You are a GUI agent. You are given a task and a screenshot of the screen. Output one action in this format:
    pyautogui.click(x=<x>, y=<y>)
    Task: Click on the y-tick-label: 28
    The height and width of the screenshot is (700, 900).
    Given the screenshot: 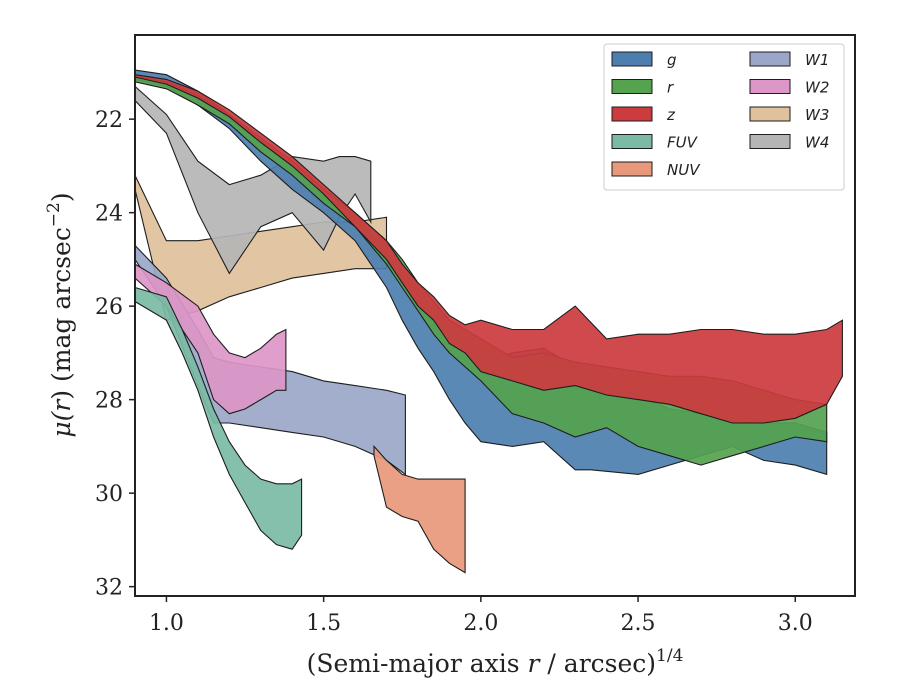 What is the action you would take?
    pyautogui.click(x=109, y=401)
    